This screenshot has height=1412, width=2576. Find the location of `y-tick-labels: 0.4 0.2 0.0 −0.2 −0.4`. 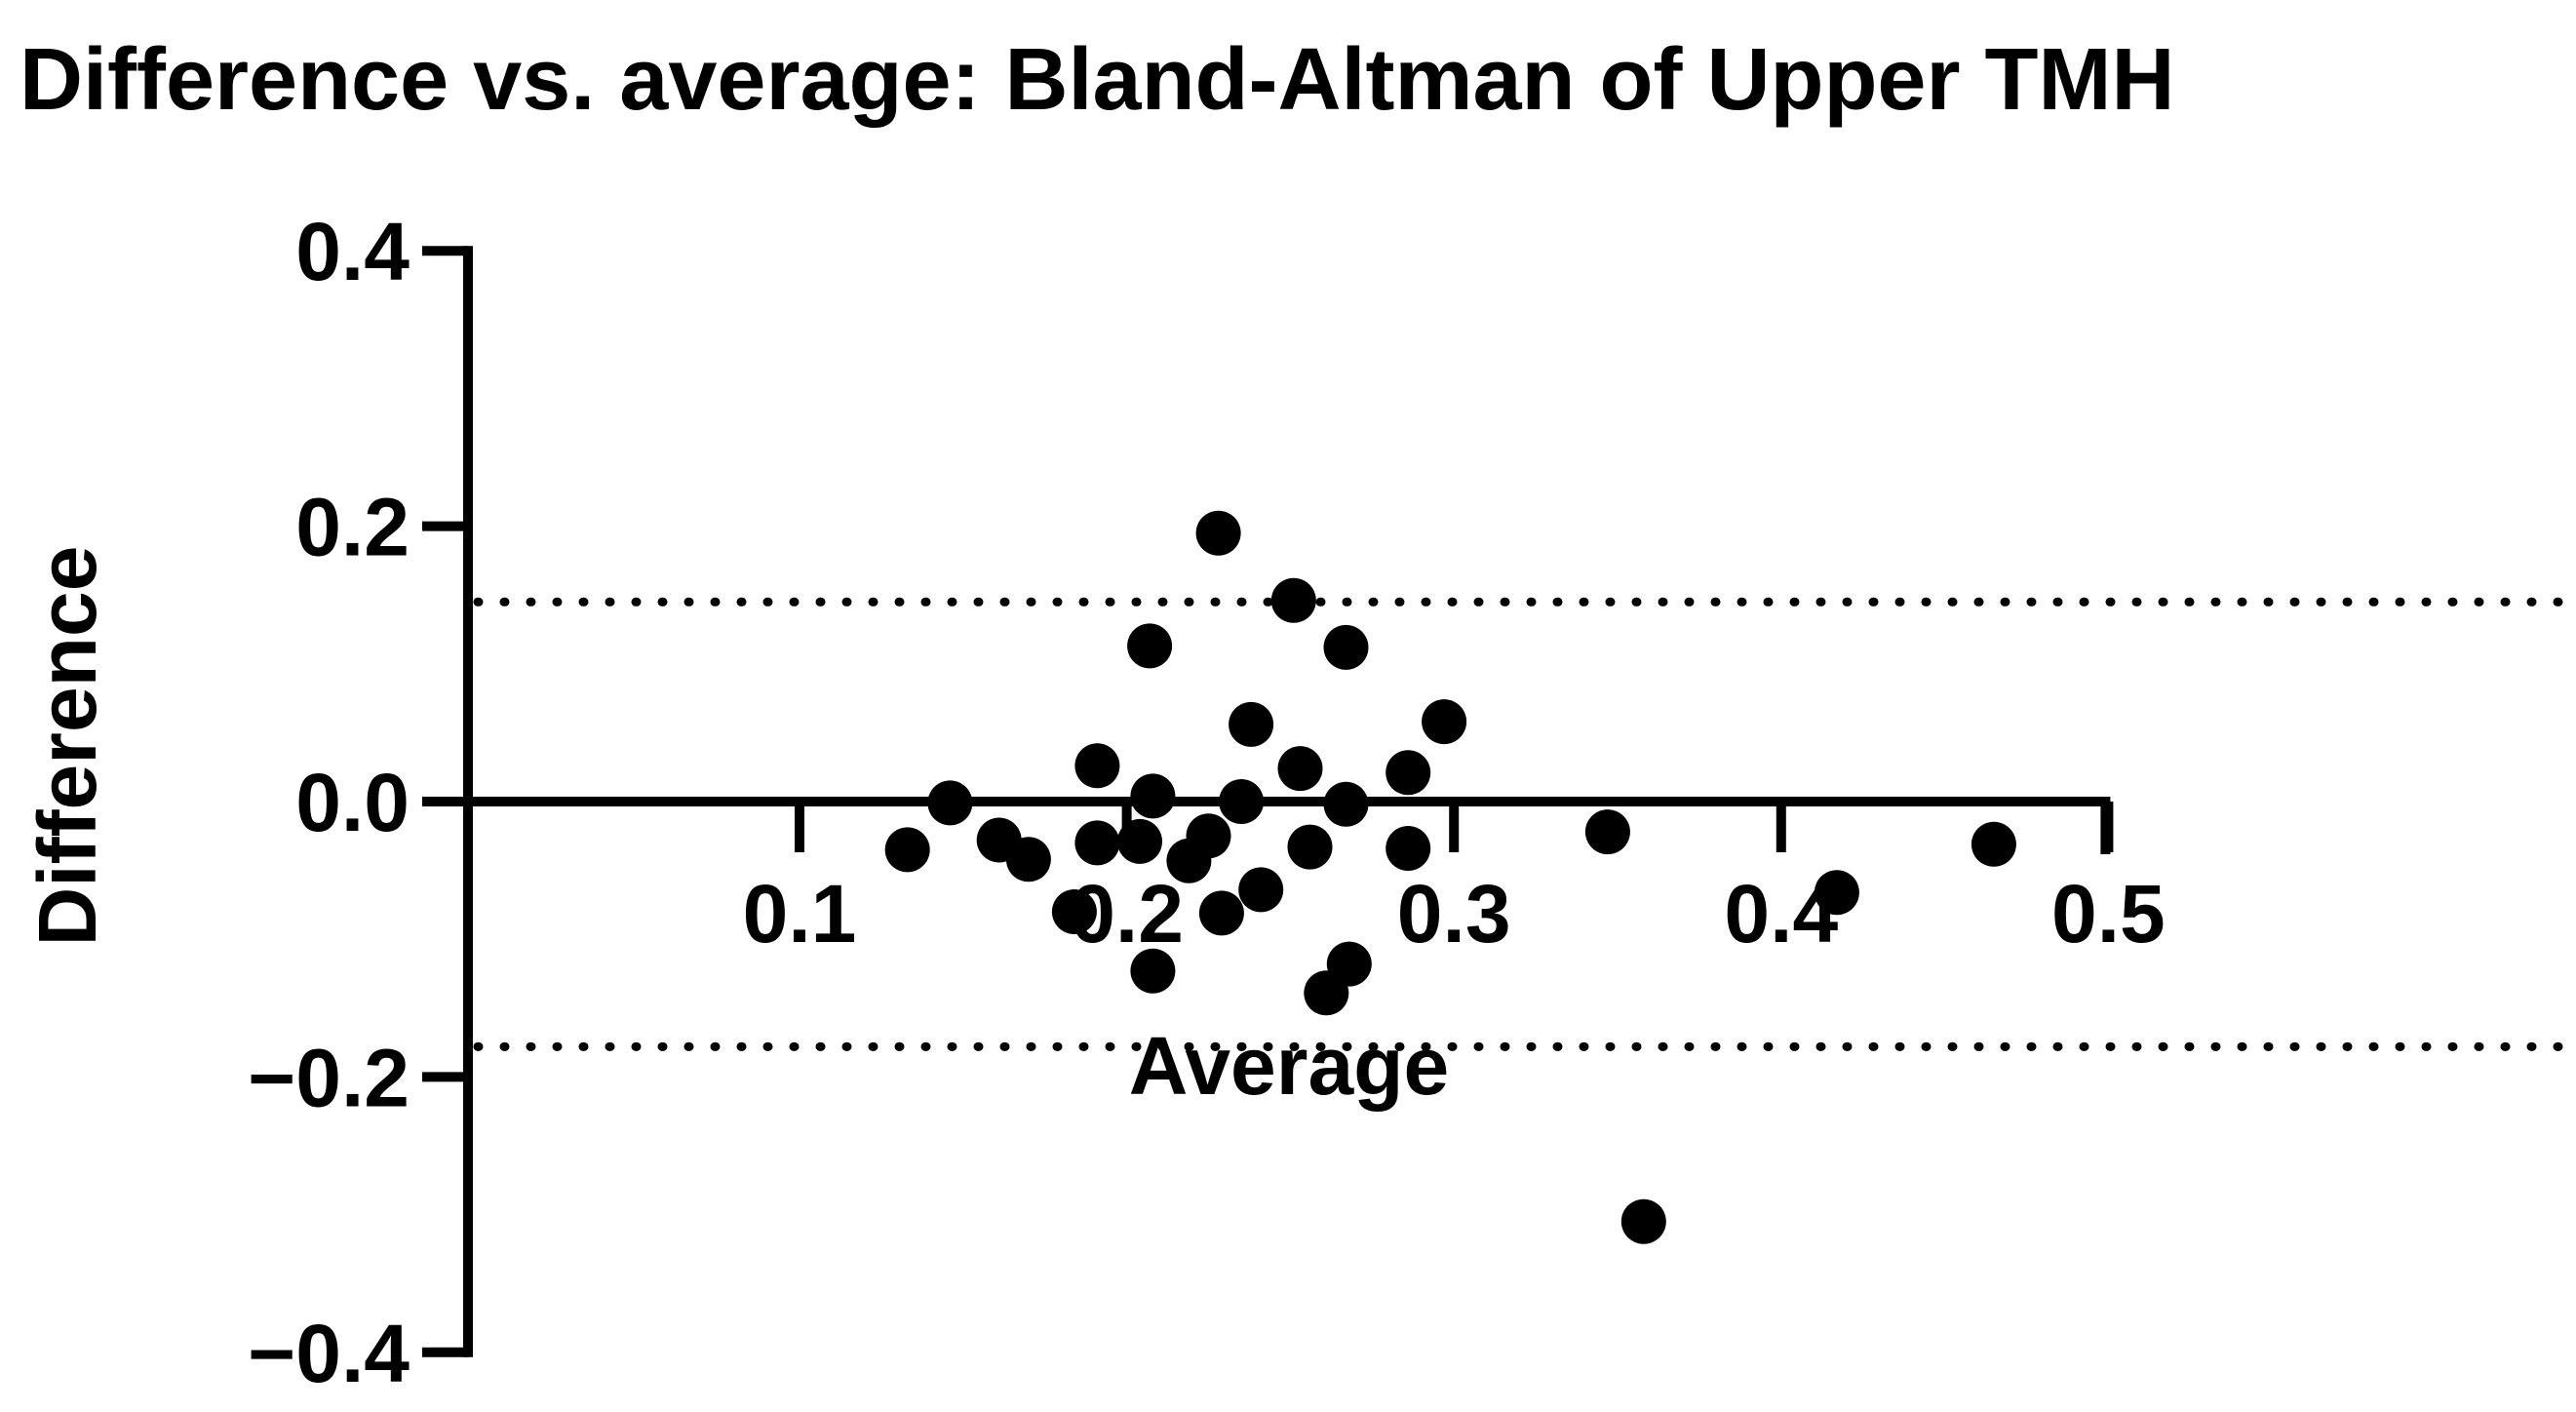

y-tick-labels: 0.4 0.2 0.0 −0.2 −0.4 is located at coordinates (329, 802).